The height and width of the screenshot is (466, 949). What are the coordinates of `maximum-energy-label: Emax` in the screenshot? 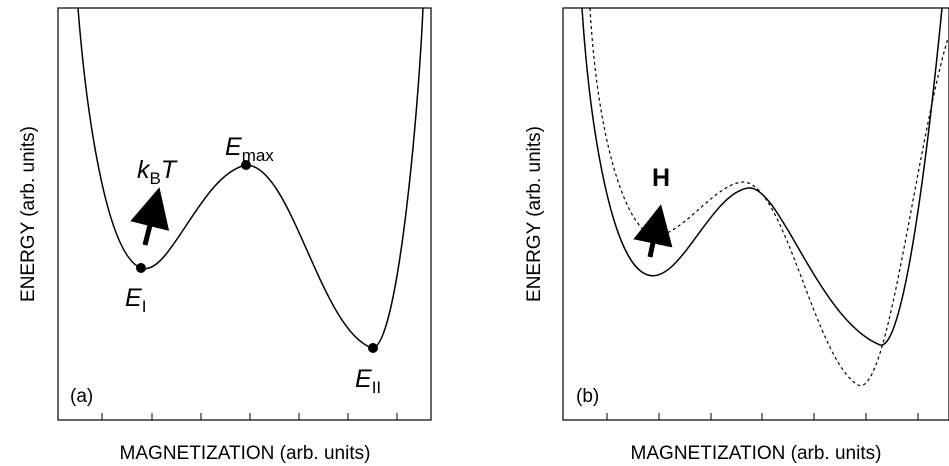 It's located at (249, 149).